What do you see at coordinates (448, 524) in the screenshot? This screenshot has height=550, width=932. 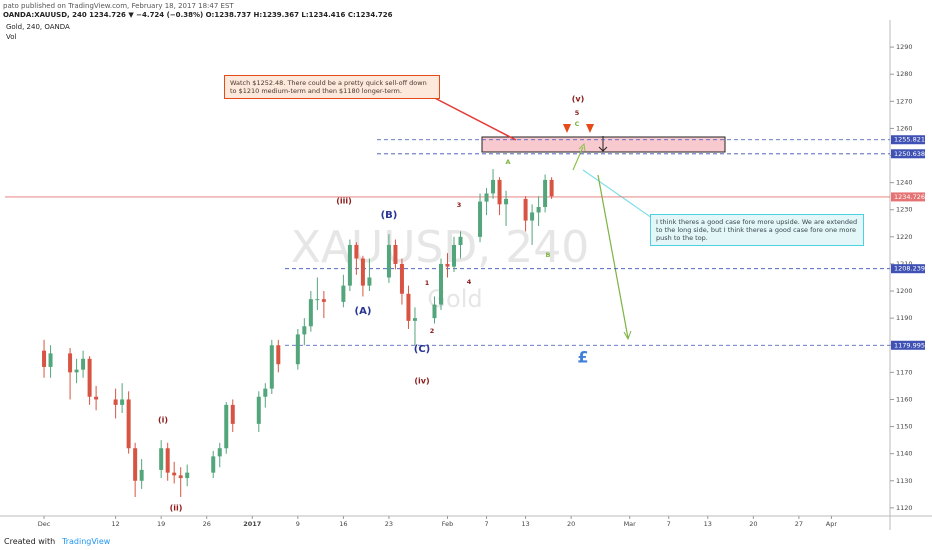 I see `x-tick-label: Feb` at bounding box center [448, 524].